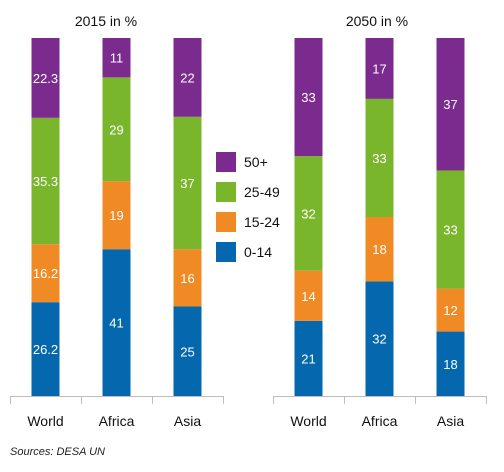 This screenshot has height=472, width=504. Describe the element at coordinates (256, 162) in the screenshot. I see `legend-label: 50+` at that location.